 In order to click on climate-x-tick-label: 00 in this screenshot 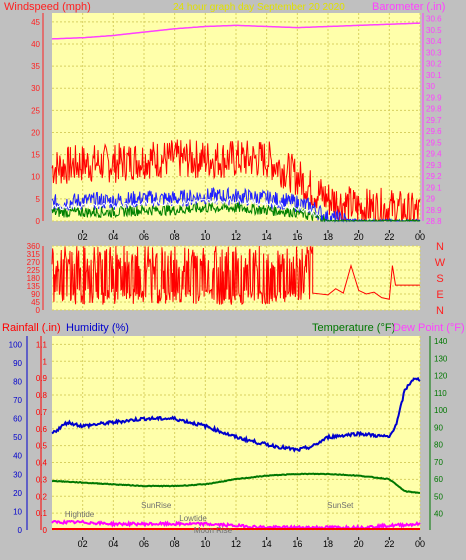, I will do `click(420, 544)`.